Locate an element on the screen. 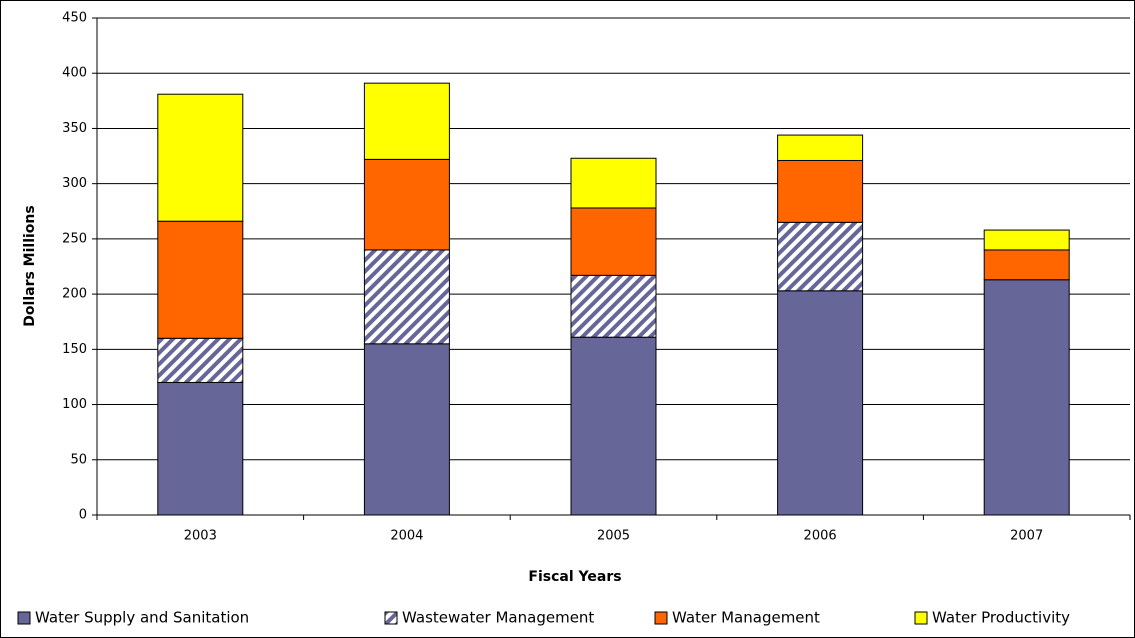 The height and width of the screenshot is (638, 1135). y-tick-label: 450 is located at coordinates (74, 18).